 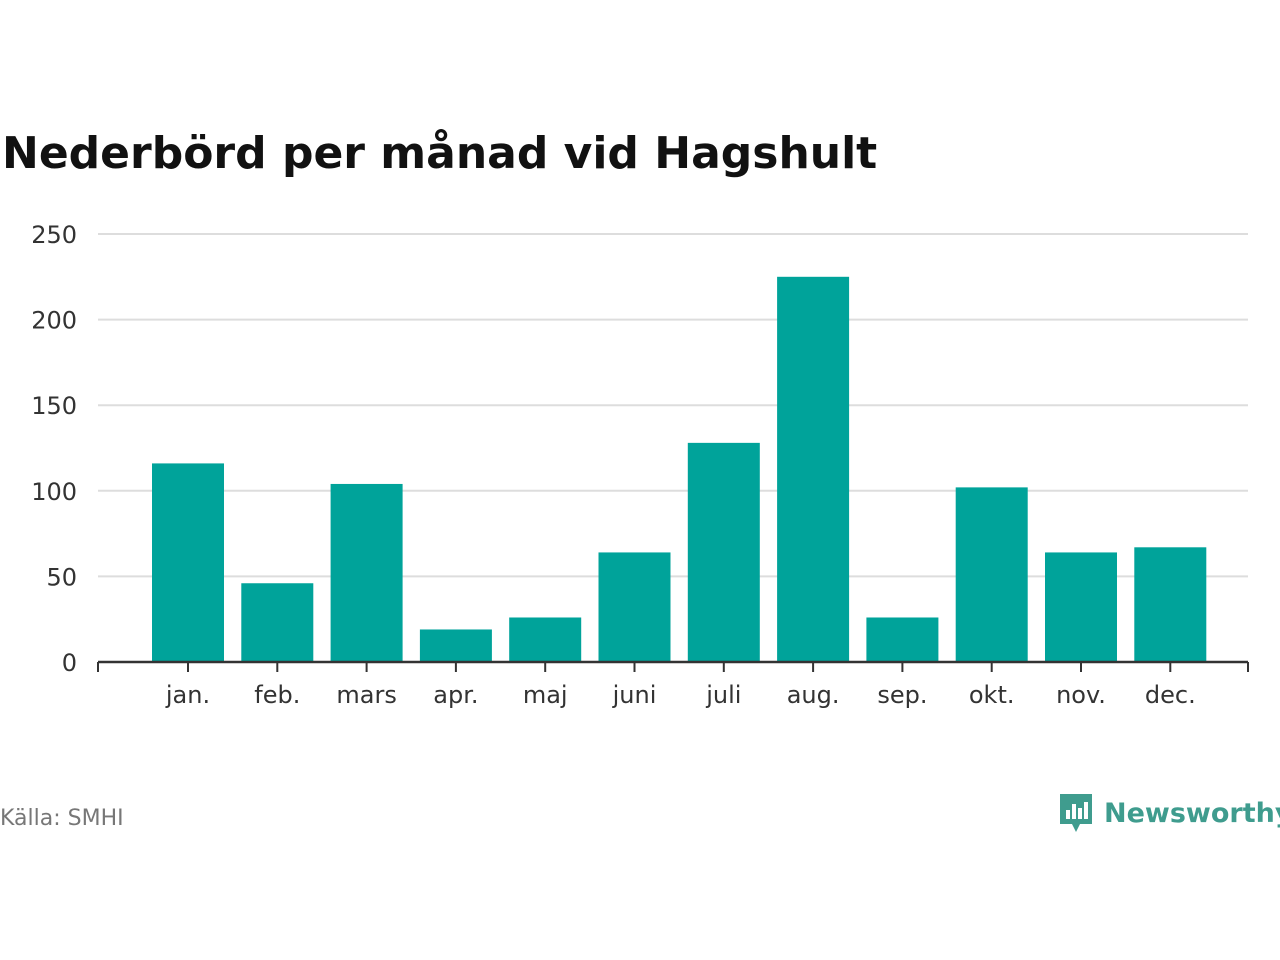 I want to click on x-tick-label: jan., so click(x=187, y=695).